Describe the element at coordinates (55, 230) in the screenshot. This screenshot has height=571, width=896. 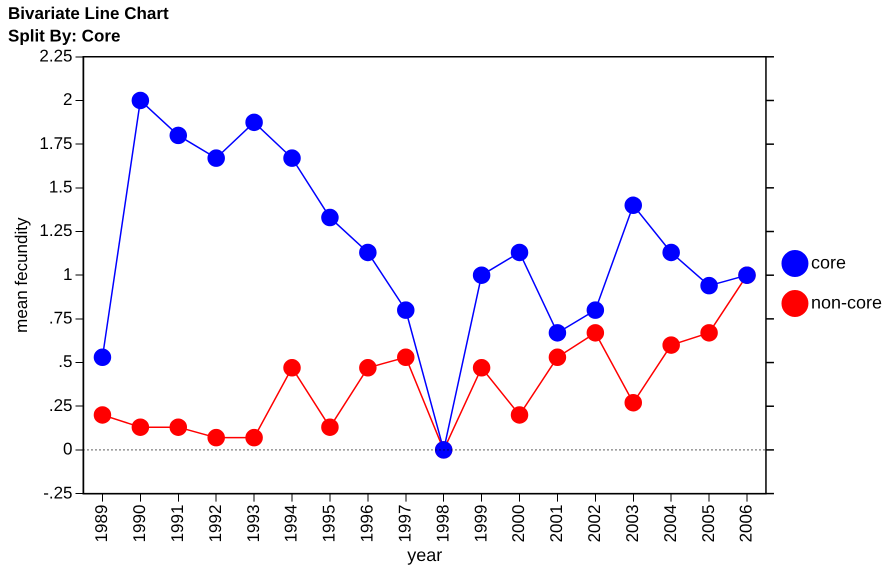
I see `y-tick-label: 1.25` at that location.